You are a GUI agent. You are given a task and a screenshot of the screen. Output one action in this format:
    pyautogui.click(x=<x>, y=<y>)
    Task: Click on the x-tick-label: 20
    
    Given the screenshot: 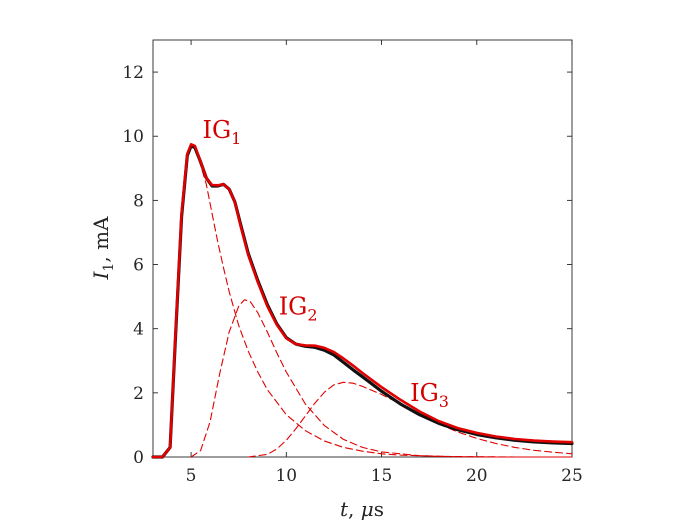 What is the action you would take?
    pyautogui.click(x=477, y=476)
    